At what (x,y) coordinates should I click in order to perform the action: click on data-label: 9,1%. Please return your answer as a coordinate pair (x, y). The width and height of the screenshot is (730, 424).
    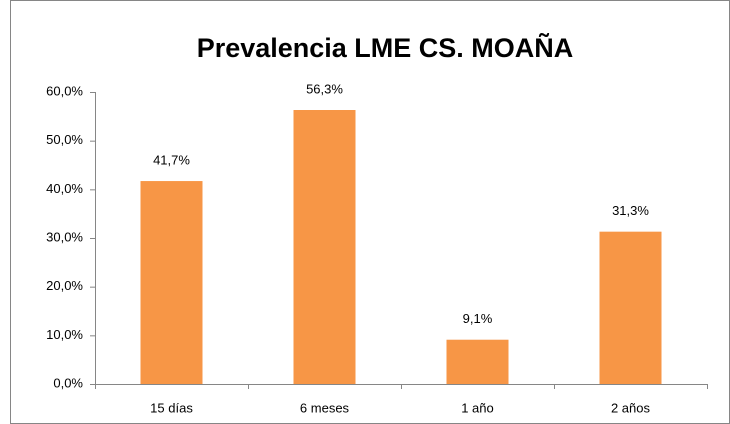
    Looking at the image, I should click on (478, 318).